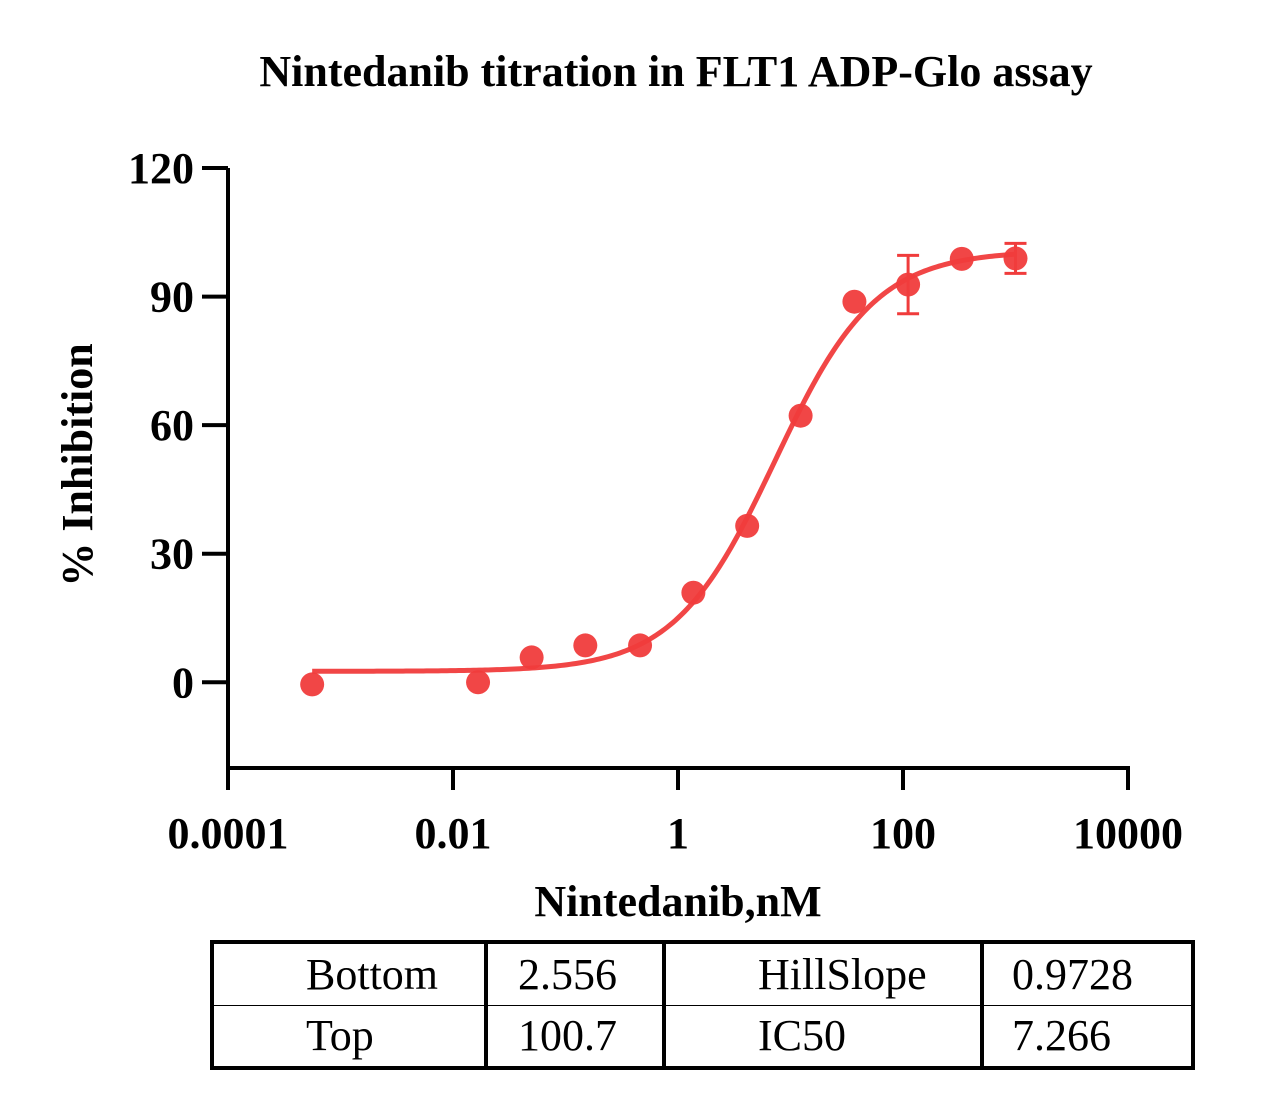  I want to click on param-value-top: 100.7, so click(576, 1036).